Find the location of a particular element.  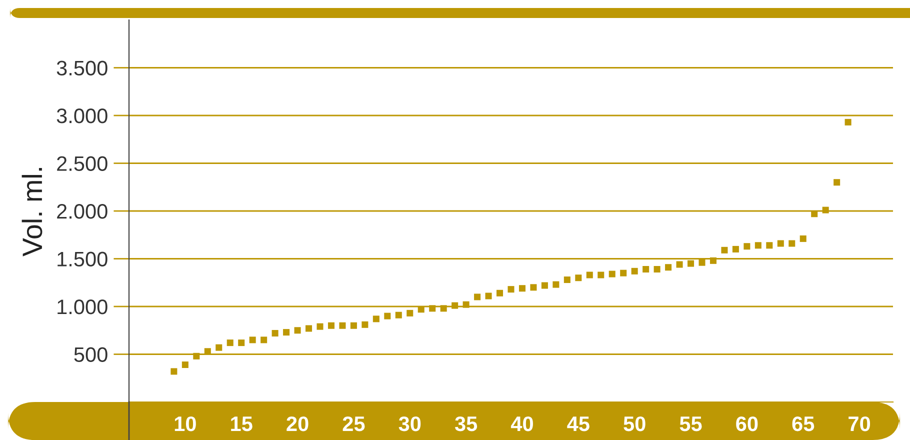

y-tick-label: 2.500 is located at coordinates (82, 164).